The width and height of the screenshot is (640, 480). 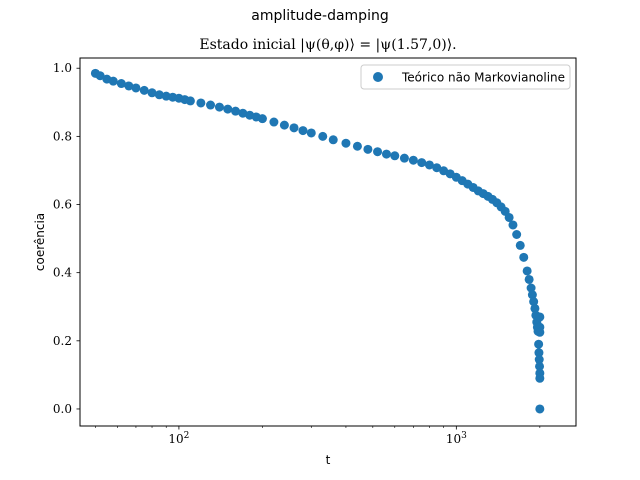 I want to click on legend-frame, so click(x=465, y=77).